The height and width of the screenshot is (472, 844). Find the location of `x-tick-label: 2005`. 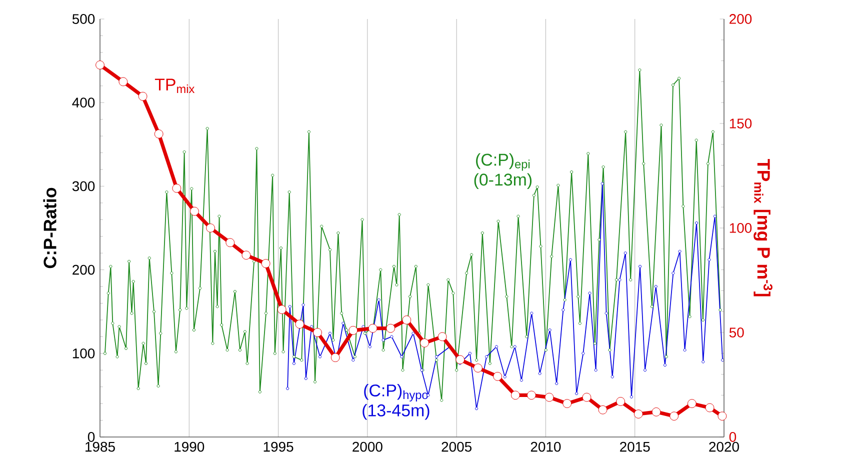

x-tick-label: 2005 is located at coordinates (457, 447).